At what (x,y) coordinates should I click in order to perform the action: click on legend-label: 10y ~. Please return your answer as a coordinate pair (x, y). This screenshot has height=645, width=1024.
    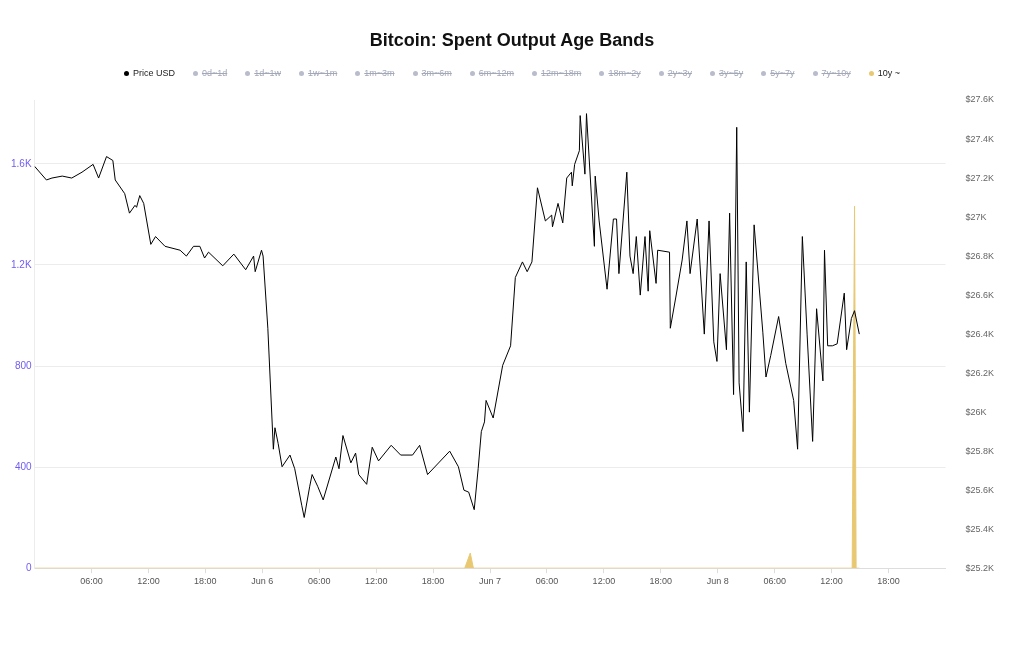
    Looking at the image, I should click on (889, 73).